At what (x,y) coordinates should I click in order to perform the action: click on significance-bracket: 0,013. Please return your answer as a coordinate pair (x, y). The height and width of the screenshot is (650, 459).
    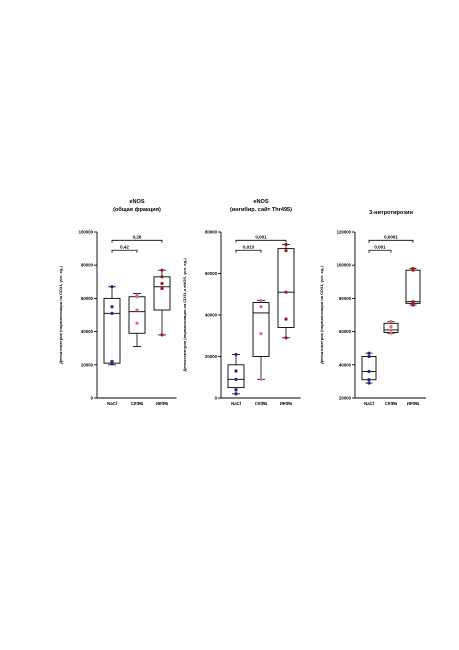
    Looking at the image, I should click on (248, 248).